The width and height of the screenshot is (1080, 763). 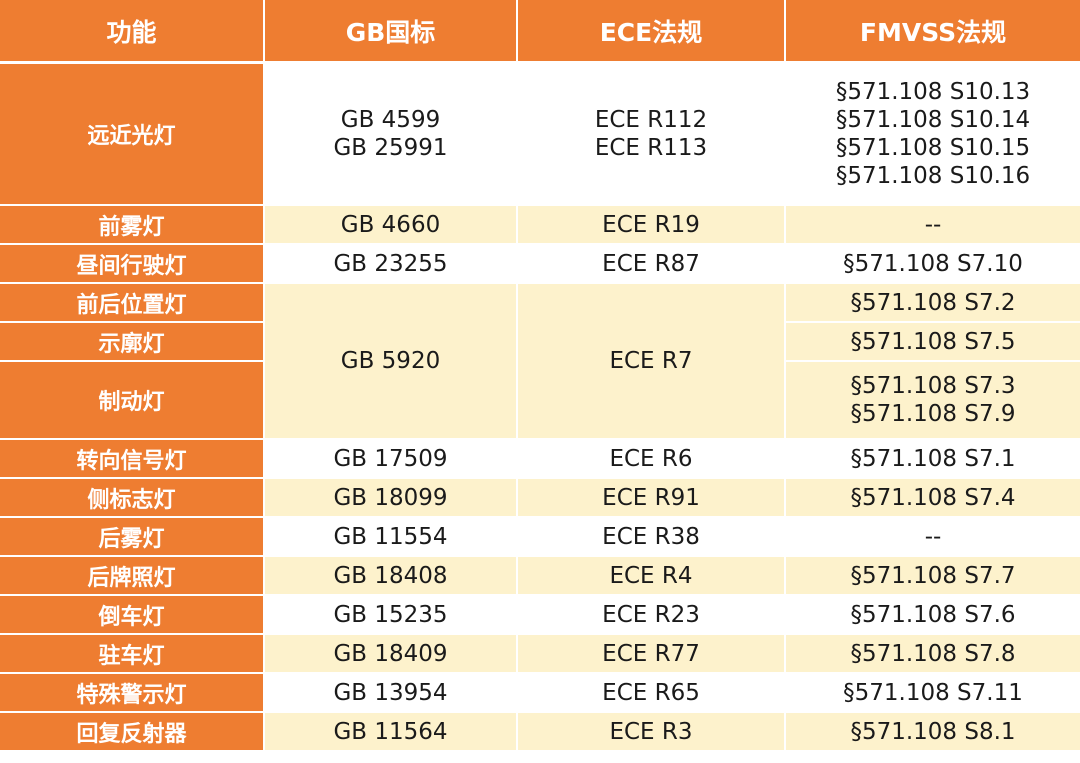 I want to click on function-cell: 后牌照灯, so click(x=132, y=576).